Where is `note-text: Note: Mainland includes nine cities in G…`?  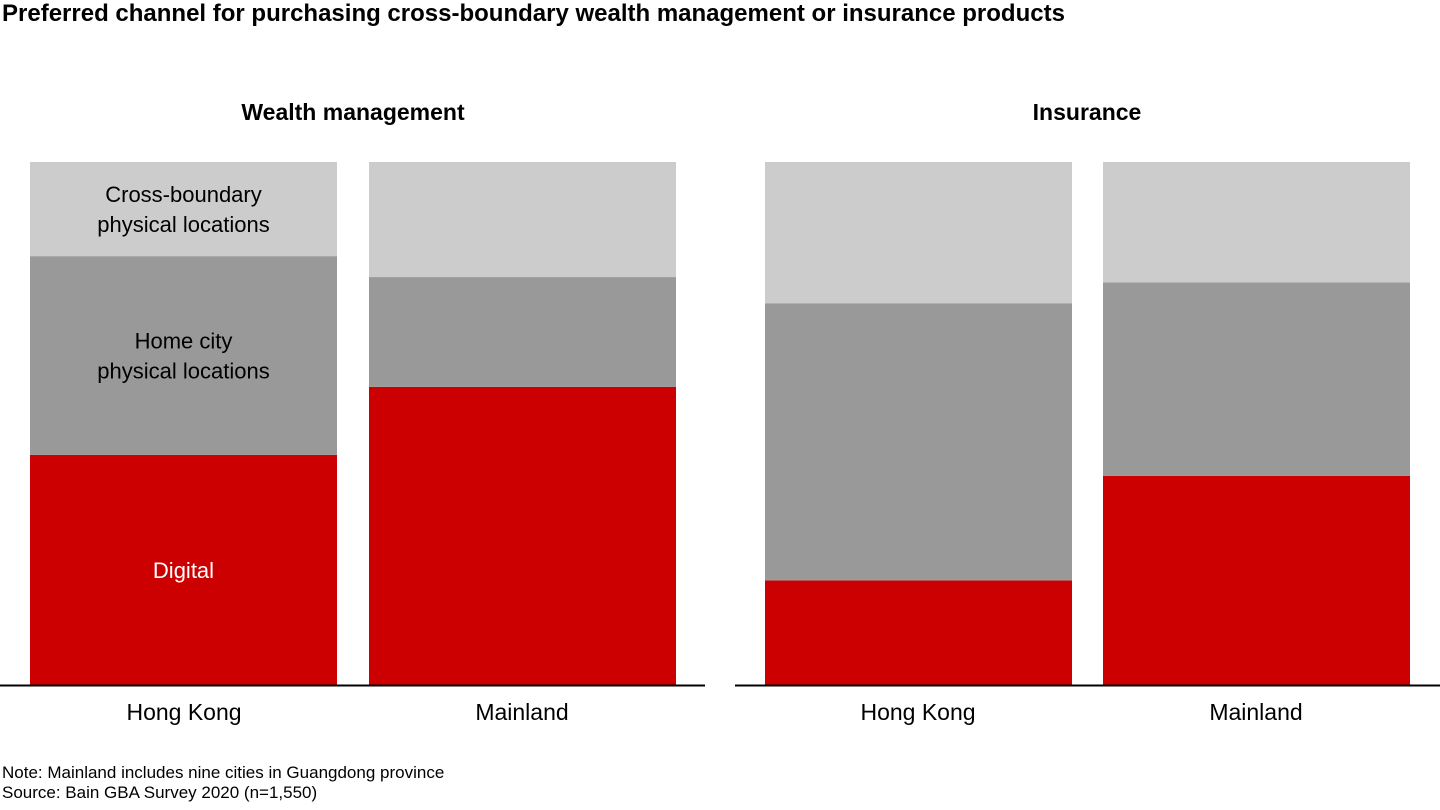
note-text: Note: Mainland includes nine cities in G… is located at coordinates (223, 772).